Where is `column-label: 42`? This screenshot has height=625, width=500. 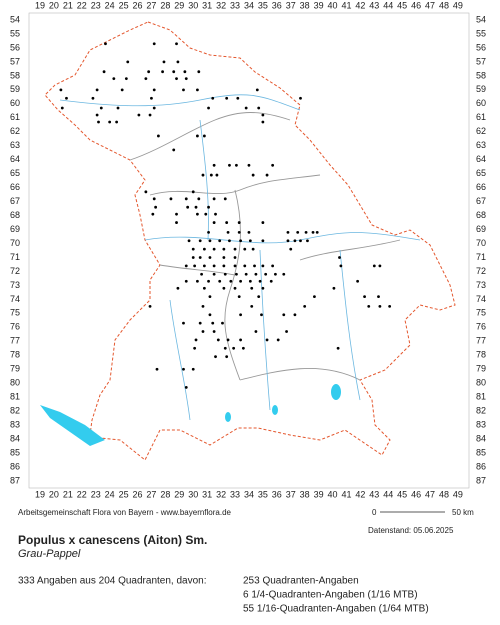
column-label: 42 is located at coordinates (360, 5).